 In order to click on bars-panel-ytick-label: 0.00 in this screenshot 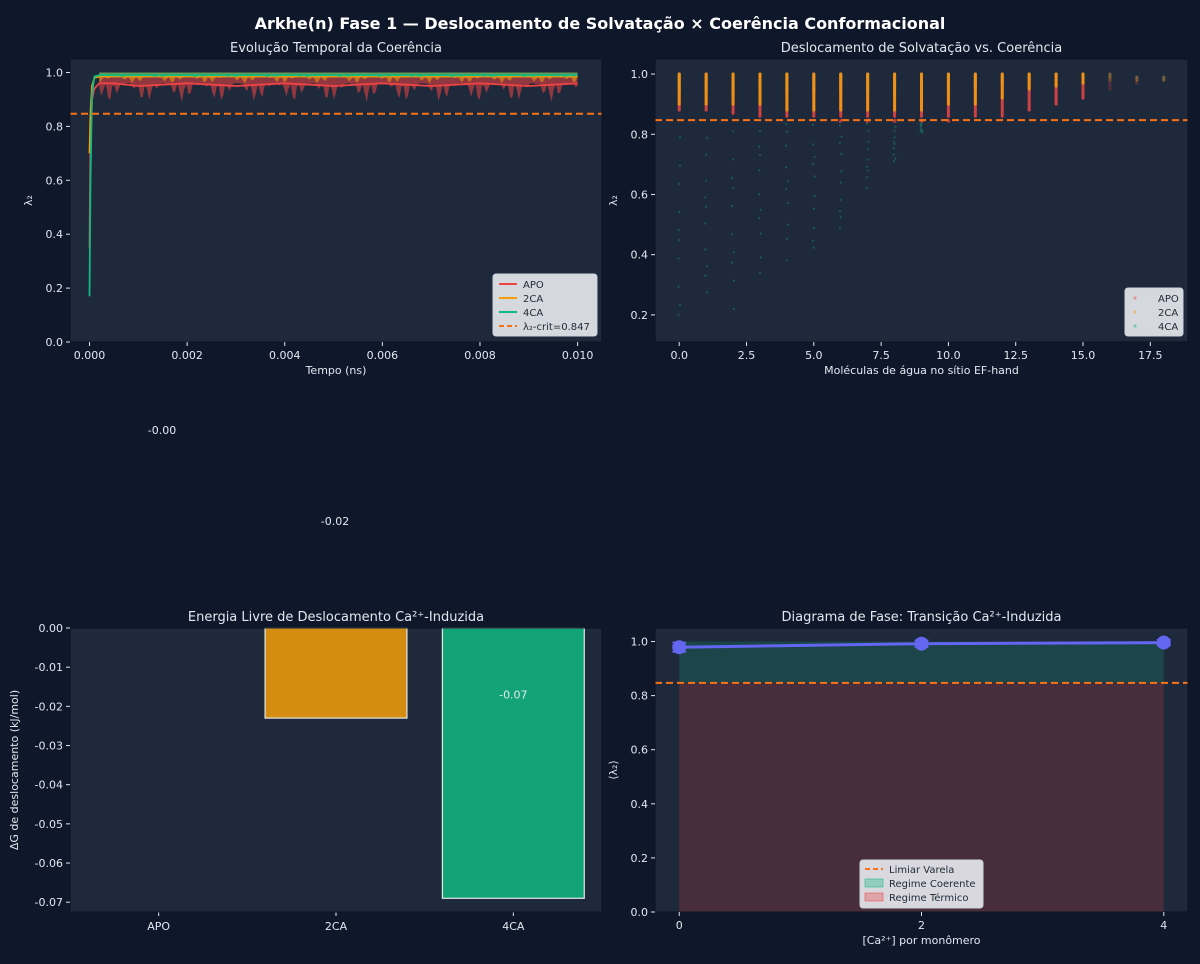, I will do `click(51, 628)`.